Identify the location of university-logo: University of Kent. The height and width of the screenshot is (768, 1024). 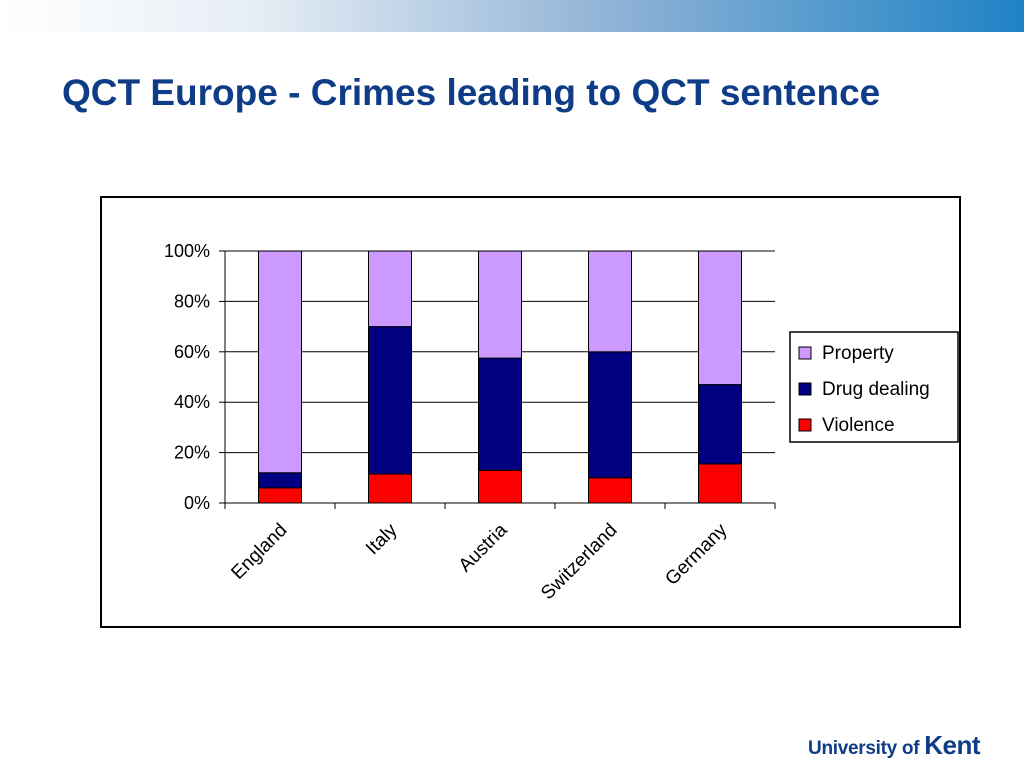
(894, 745).